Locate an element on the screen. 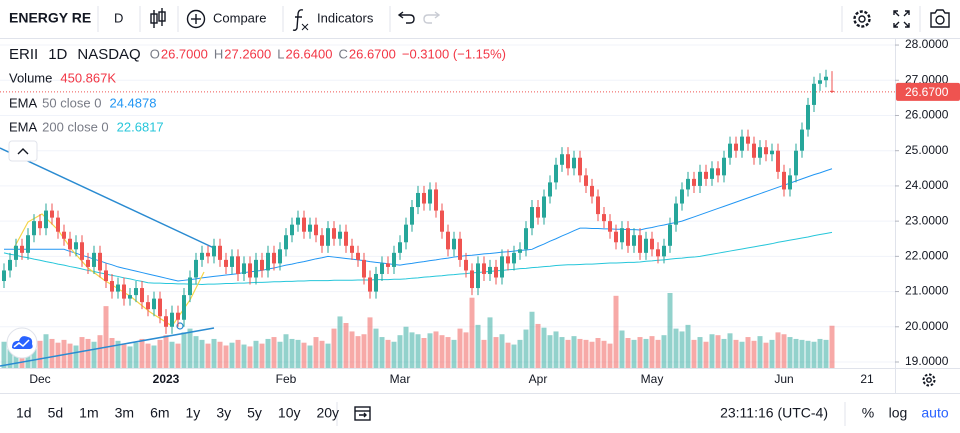 The width and height of the screenshot is (960, 433). symbol-button: ENERGY RE is located at coordinates (50, 18).